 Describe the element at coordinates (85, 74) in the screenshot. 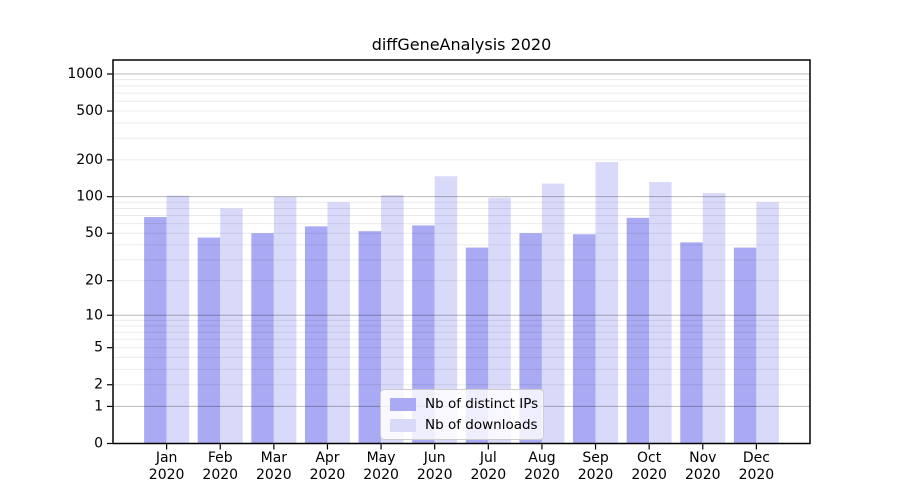

I see `y-tick-label: 1000` at that location.